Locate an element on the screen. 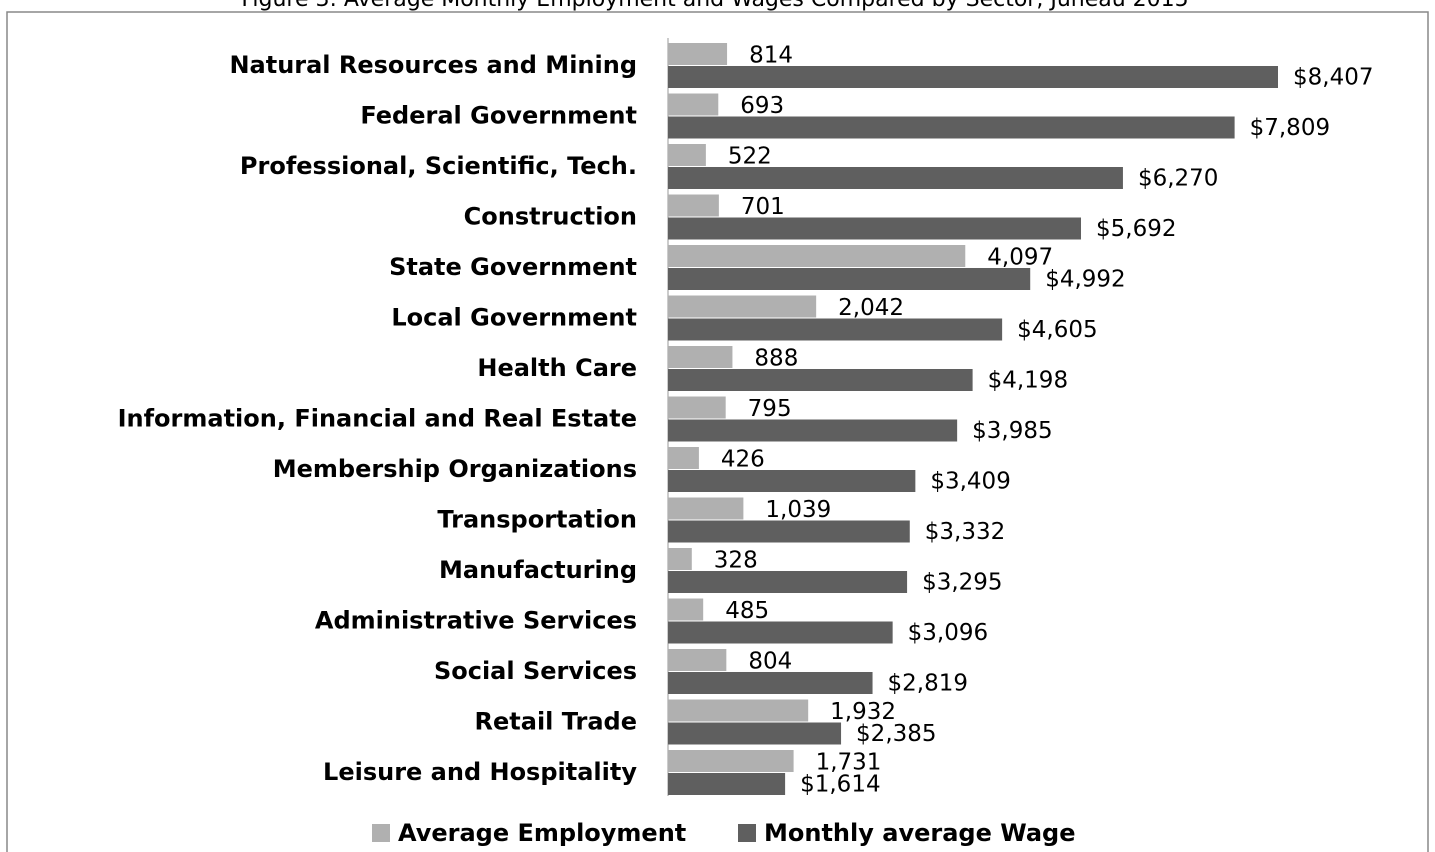  category-label: Manufacturing is located at coordinates (538, 570).